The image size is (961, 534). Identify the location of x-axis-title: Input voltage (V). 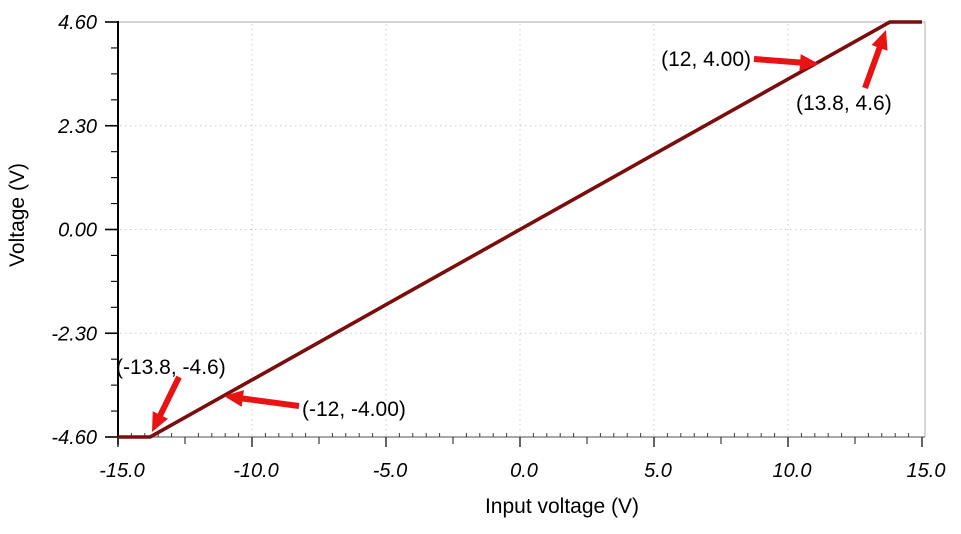
(562, 506).